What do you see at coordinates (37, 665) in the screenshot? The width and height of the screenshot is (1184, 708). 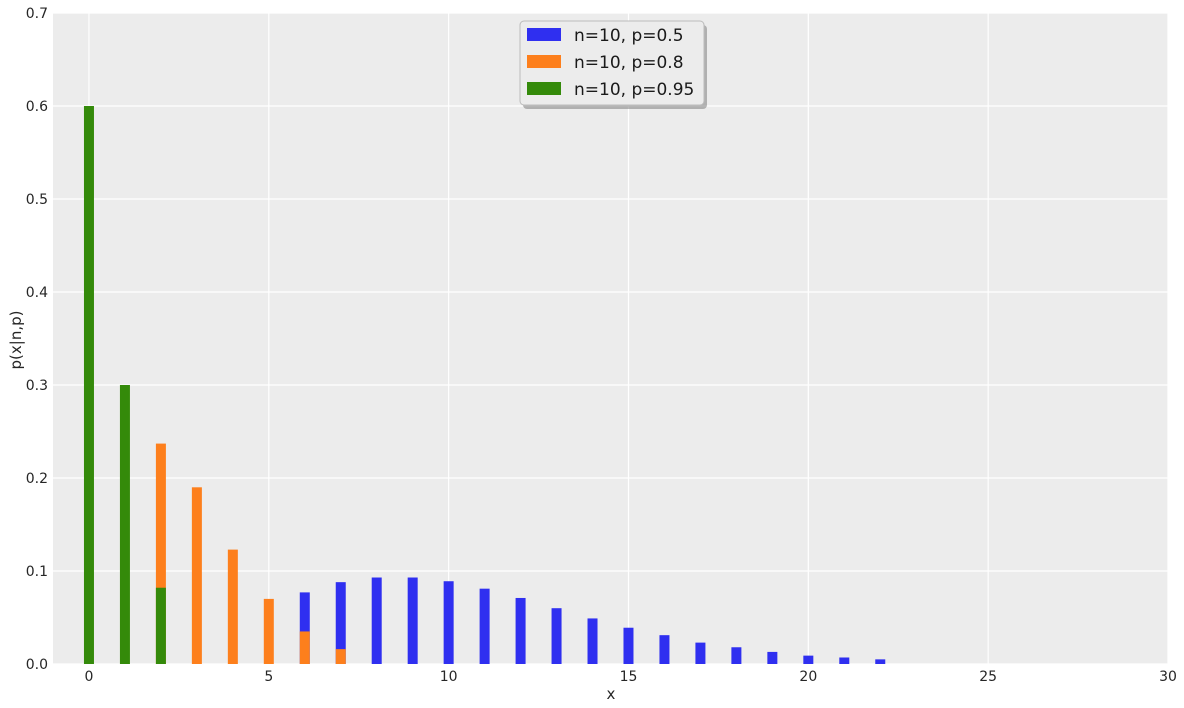 I see `y-tick-label: 0.0` at bounding box center [37, 665].